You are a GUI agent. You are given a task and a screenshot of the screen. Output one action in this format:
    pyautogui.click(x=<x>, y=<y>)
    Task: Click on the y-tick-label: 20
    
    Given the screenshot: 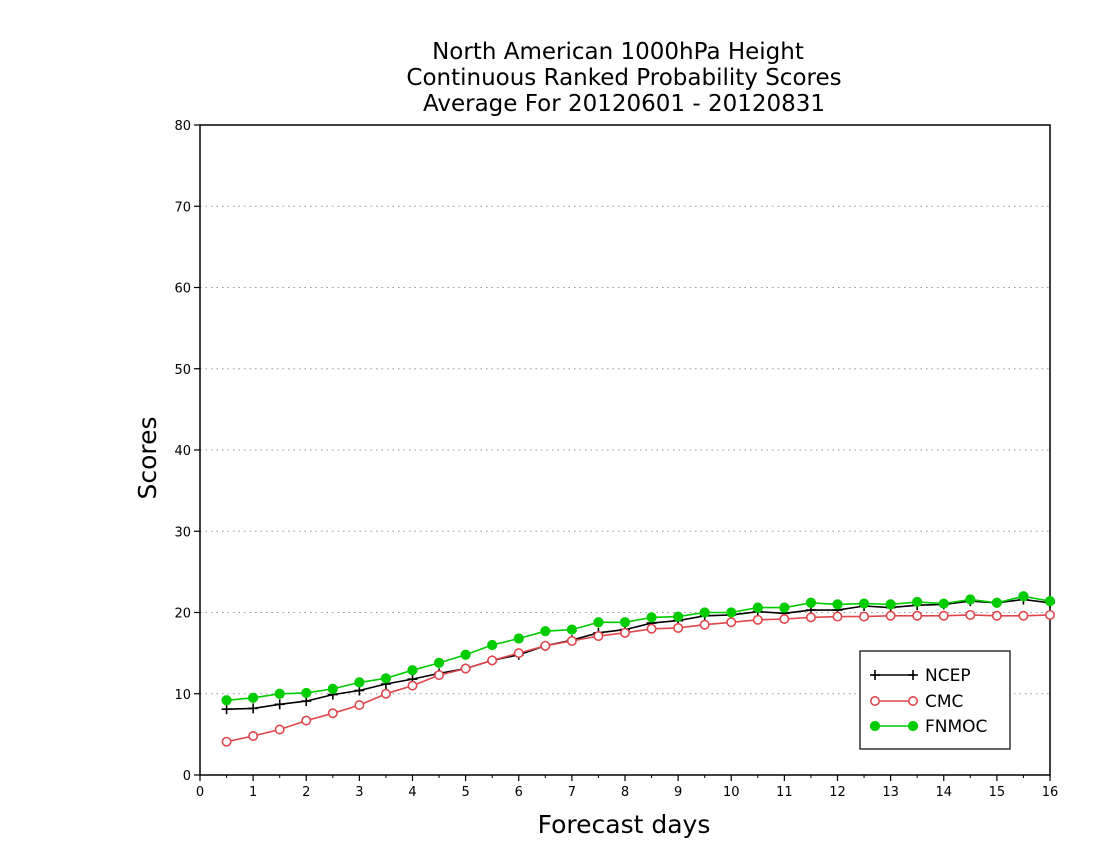 What is the action you would take?
    pyautogui.click(x=182, y=614)
    